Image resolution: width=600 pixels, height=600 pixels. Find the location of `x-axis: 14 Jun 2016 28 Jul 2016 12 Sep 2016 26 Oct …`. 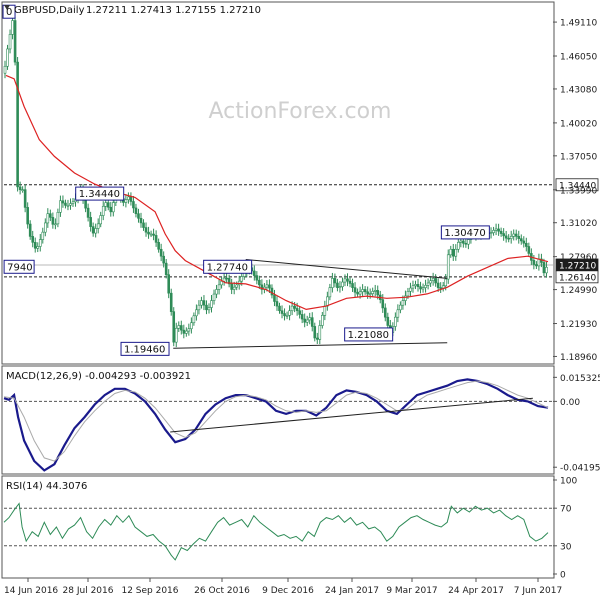

x-axis: 14 Jun 2016 28 Jul 2016 12 Sep 2016 26 Oct … is located at coordinates (283, 587).